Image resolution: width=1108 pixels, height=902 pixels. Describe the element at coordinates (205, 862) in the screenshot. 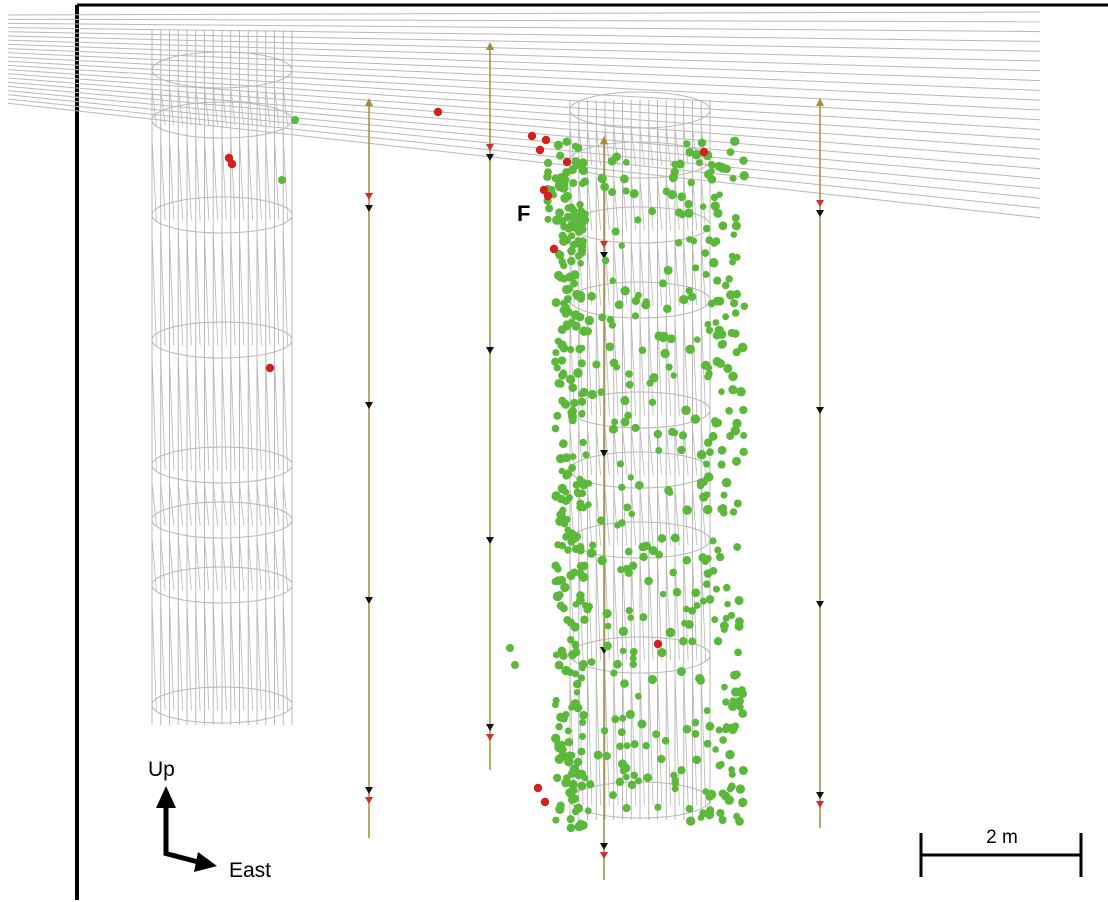

I see `east-arrowhead-icon` at that location.